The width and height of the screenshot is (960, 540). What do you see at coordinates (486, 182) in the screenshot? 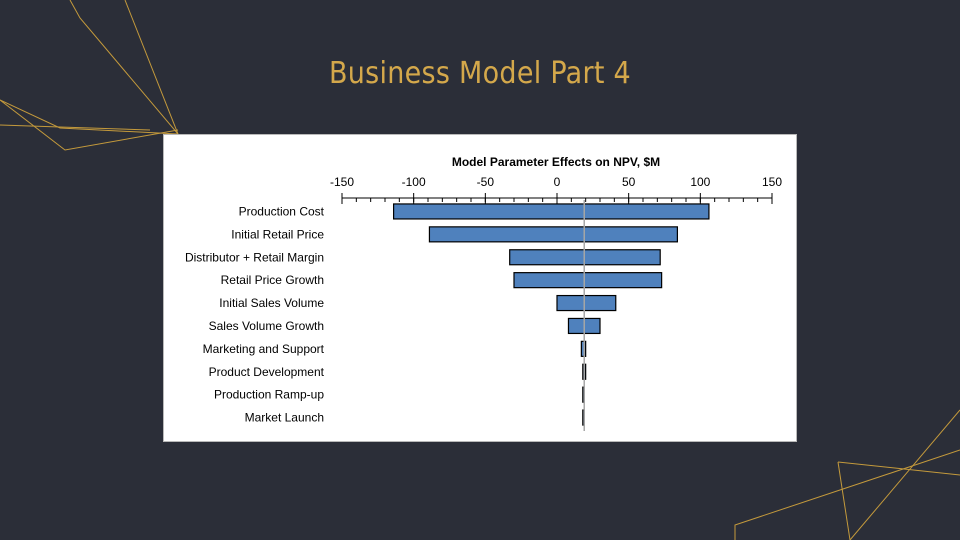
I see `x-tick-label: -50` at bounding box center [486, 182].